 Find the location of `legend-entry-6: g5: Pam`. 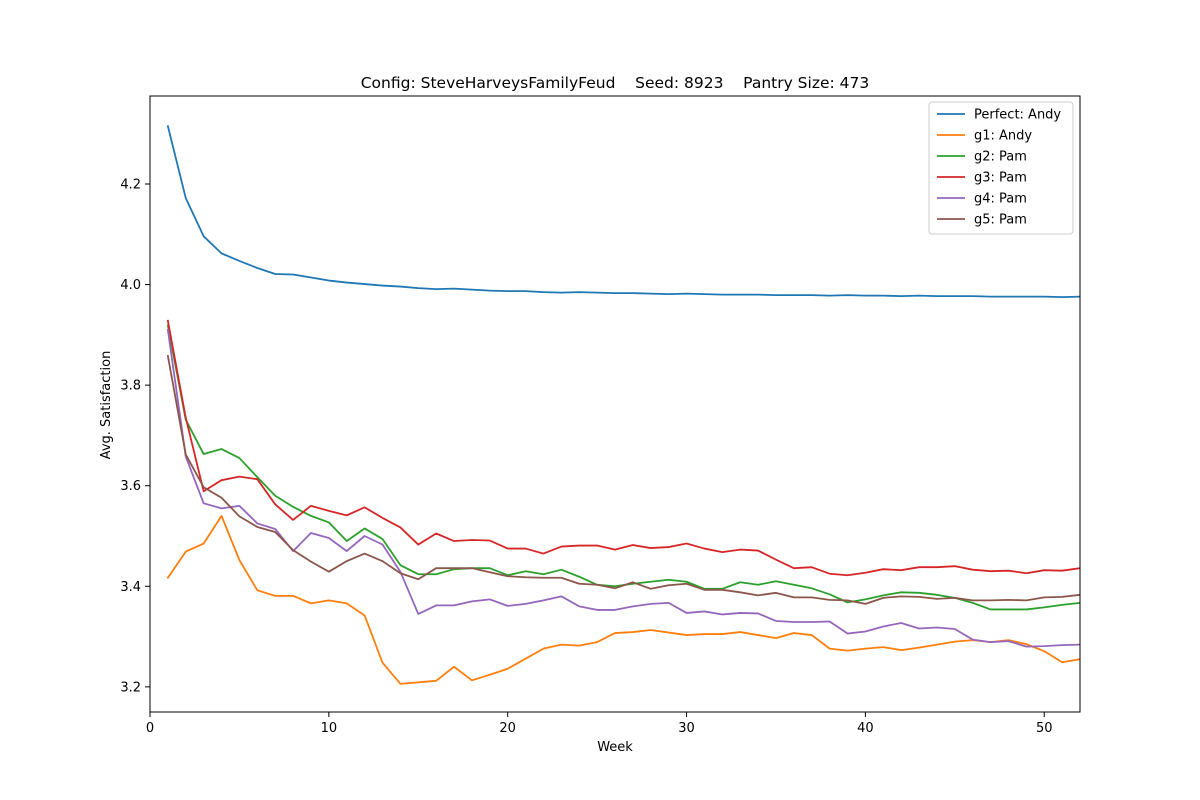

legend-entry-6: g5: Pam is located at coordinates (1000, 220).